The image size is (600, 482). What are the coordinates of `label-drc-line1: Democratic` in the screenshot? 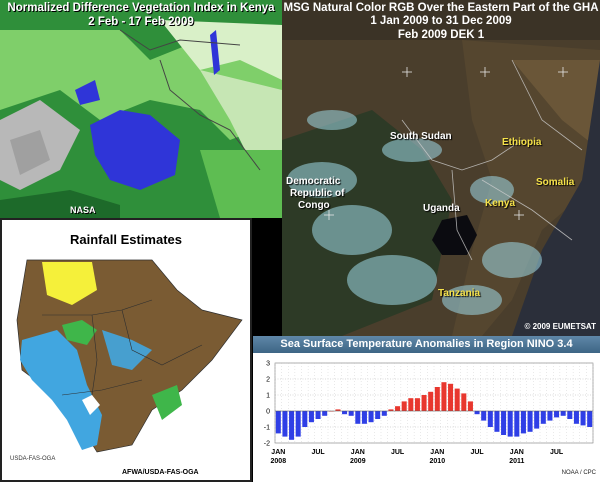 It's located at (313, 181).